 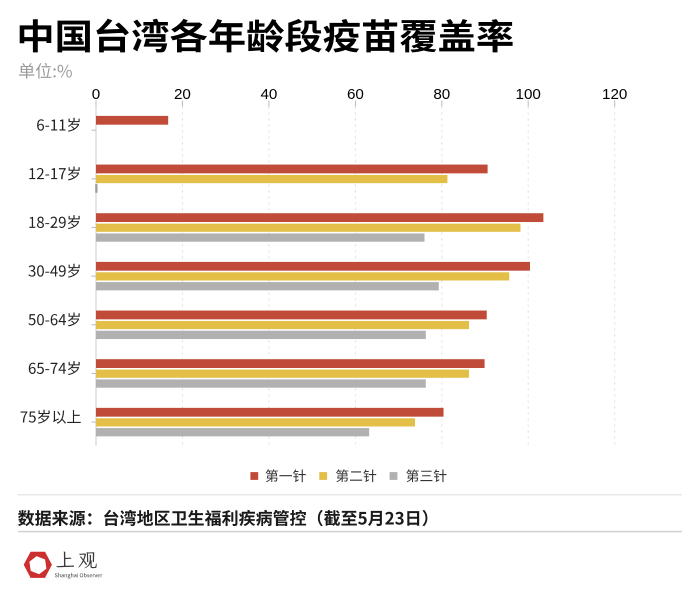 I want to click on svg-text: 40, so click(x=268, y=94).